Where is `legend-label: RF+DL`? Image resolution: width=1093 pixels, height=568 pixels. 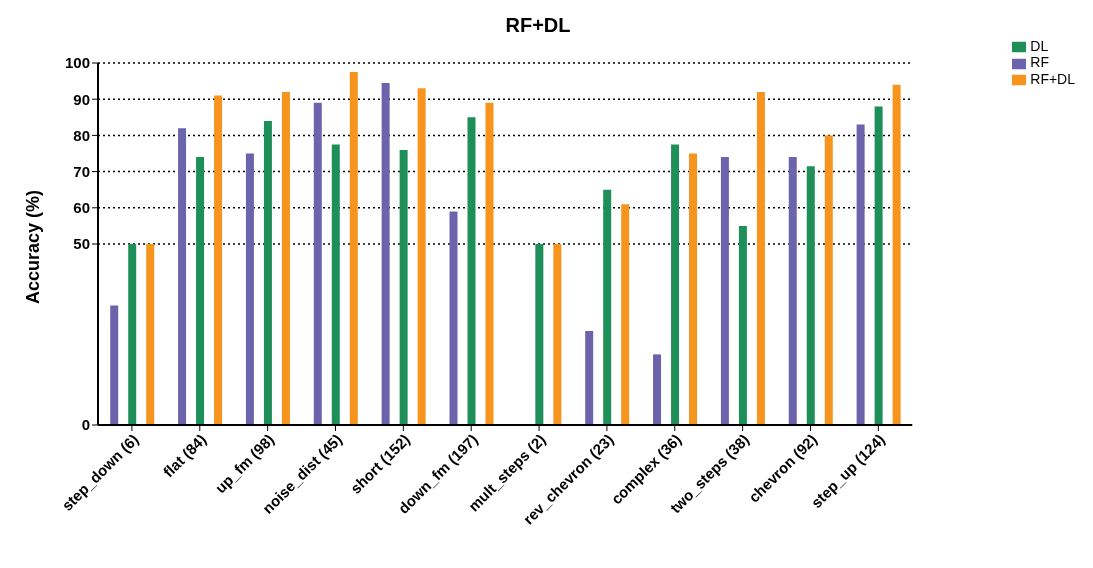 legend-label: RF+DL is located at coordinates (1052, 78).